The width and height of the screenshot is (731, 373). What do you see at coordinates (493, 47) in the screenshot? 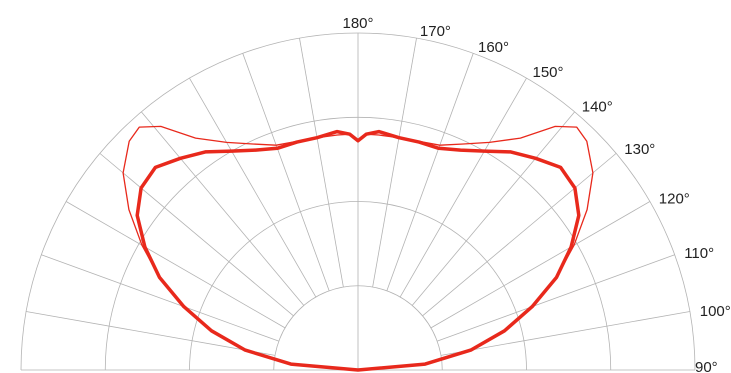
I see `angle-label-160: 160°` at bounding box center [493, 47].